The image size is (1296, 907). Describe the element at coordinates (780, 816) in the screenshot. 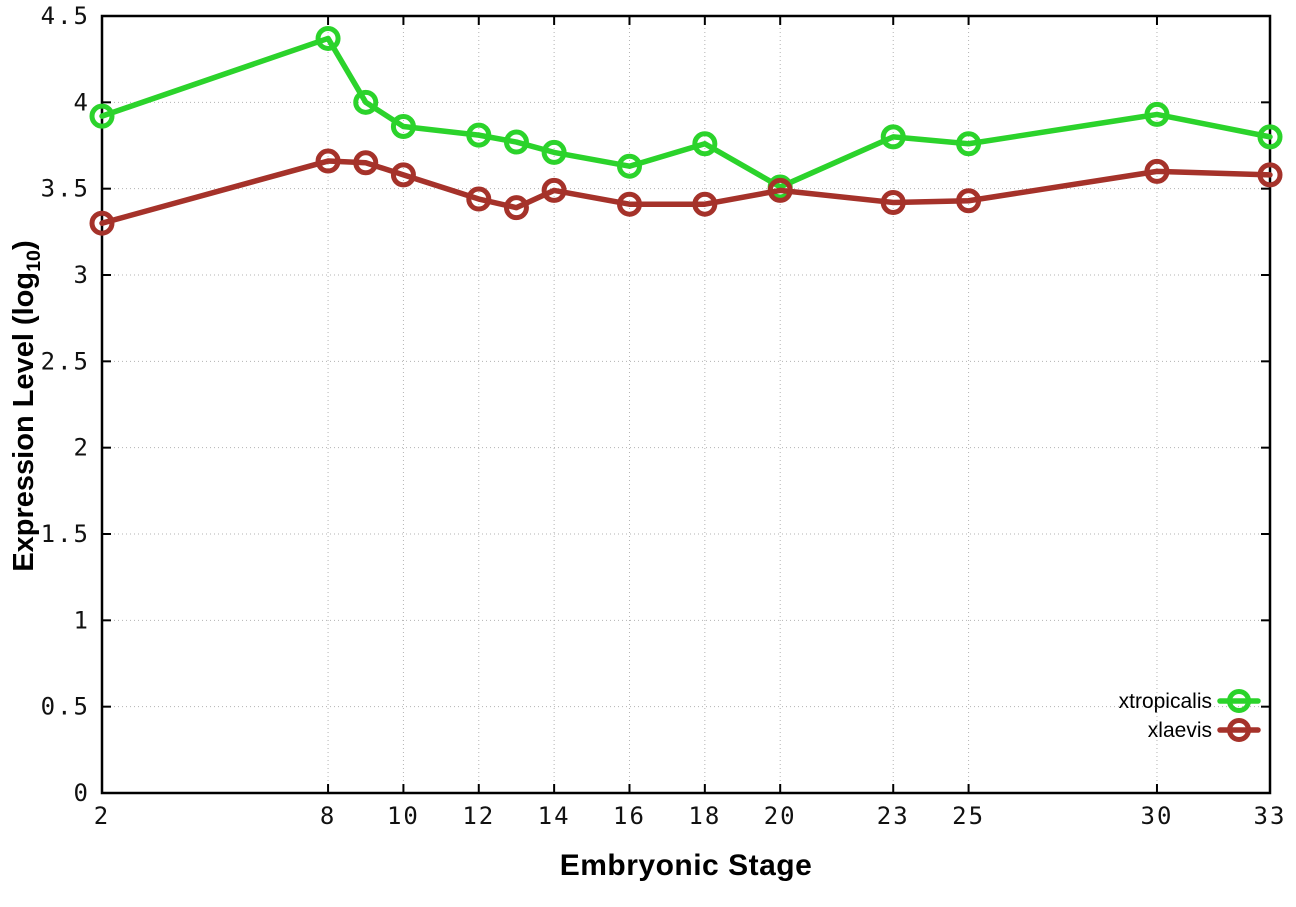

I see `x-tick-label: 20` at that location.